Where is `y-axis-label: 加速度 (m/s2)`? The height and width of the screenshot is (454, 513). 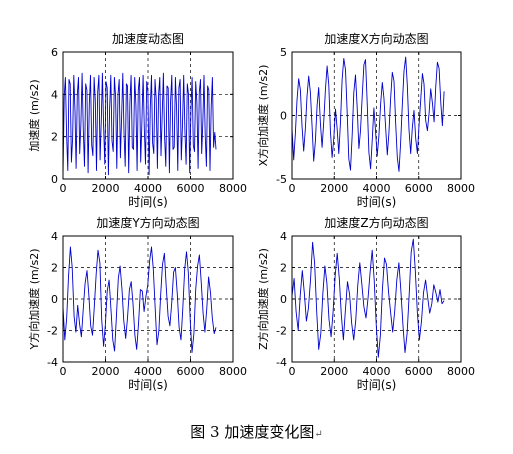 y-axis-label: 加速度 (m/s2) is located at coordinates (34, 115).